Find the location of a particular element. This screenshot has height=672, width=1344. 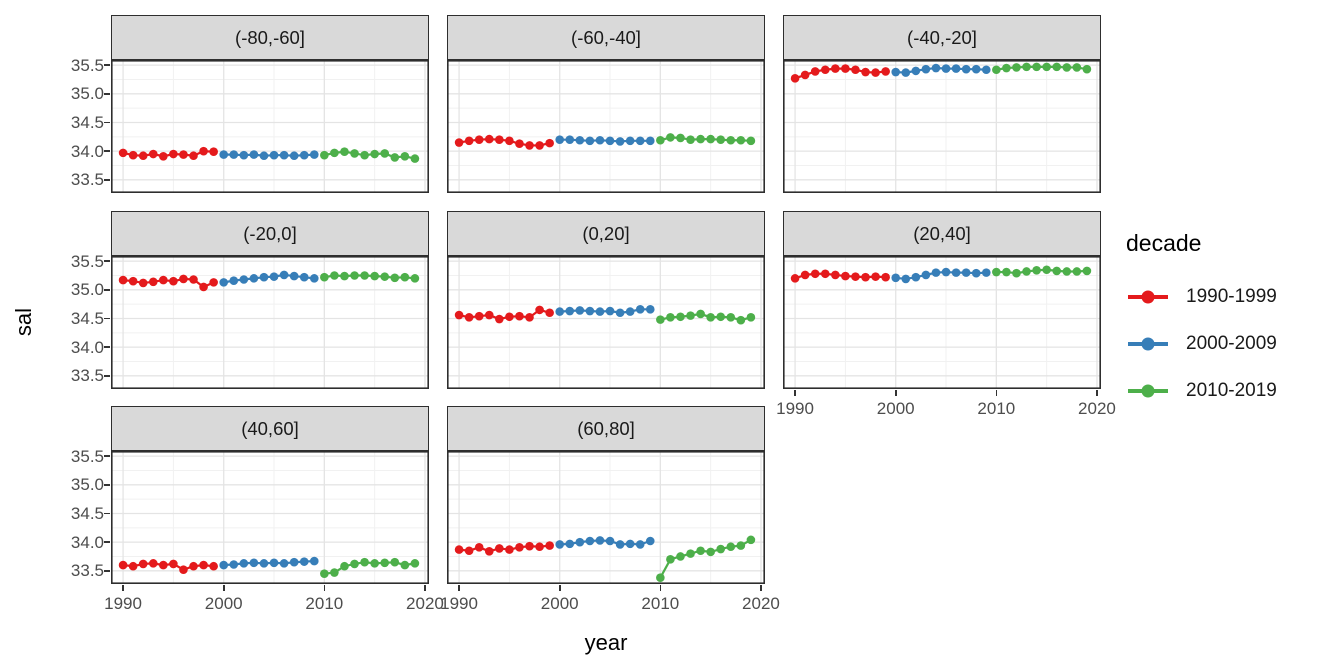

x-axis-tick is located at coordinates (795, 393).